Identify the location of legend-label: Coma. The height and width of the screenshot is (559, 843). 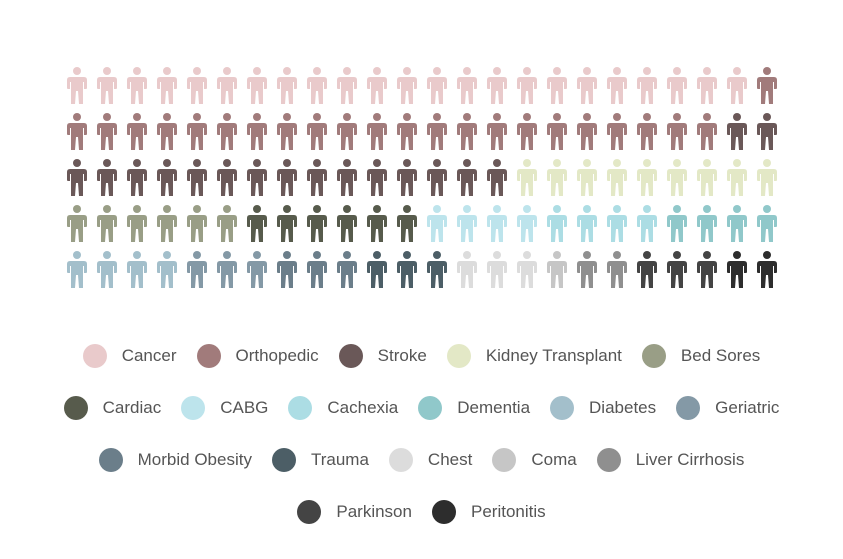
(554, 459).